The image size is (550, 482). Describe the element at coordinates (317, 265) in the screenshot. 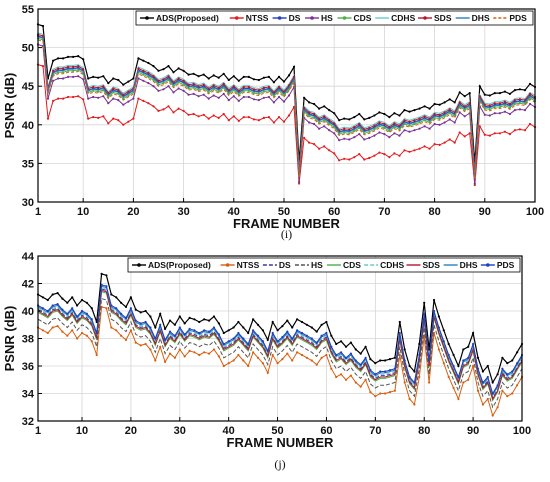

I see `legend-label: HS` at that location.